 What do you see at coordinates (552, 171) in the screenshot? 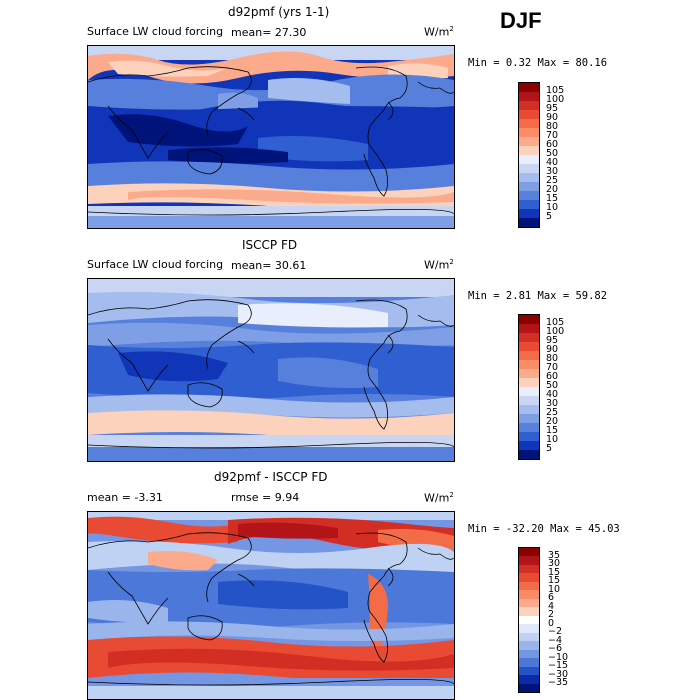
I see `cb1-label: 30` at bounding box center [552, 171].